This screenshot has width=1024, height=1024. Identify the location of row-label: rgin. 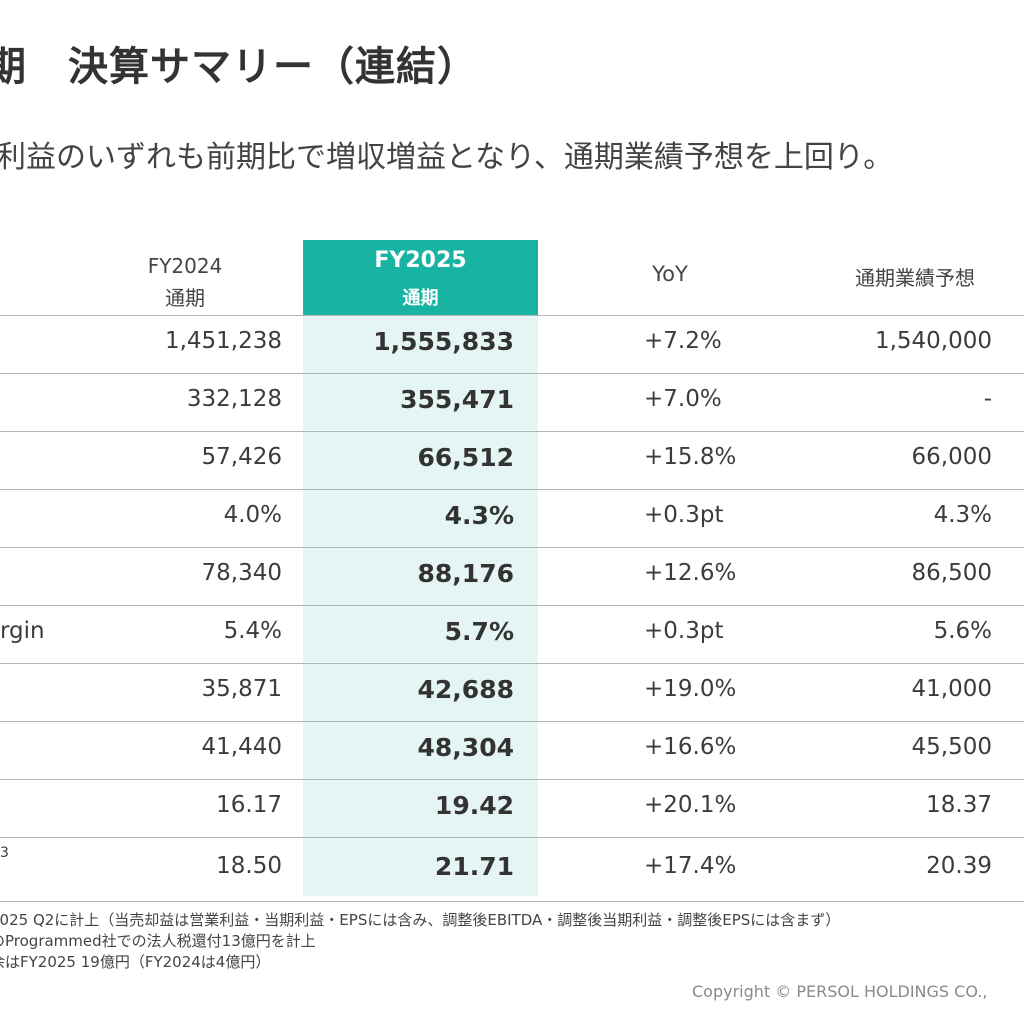
(22, 631).